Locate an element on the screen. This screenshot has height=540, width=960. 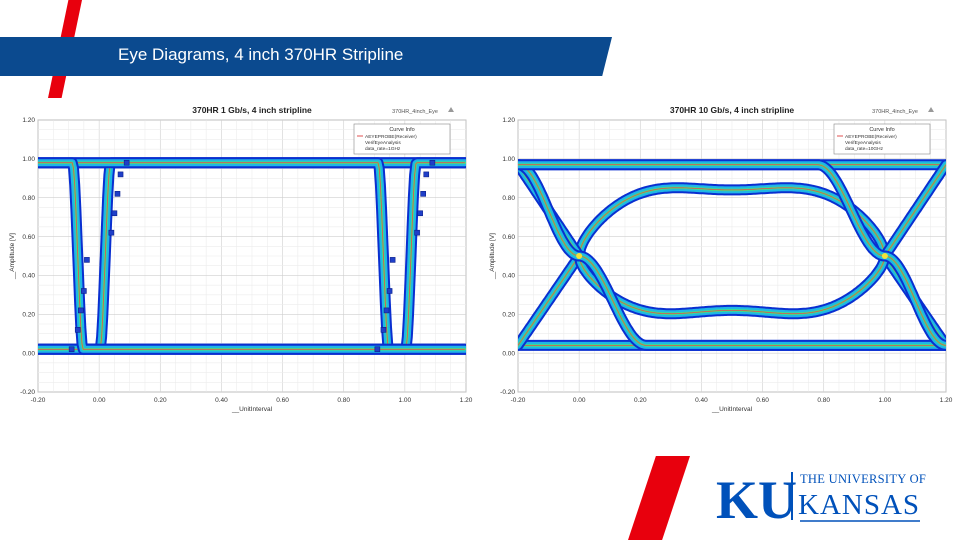
accent-slash-bottom is located at coordinates (659, 498).